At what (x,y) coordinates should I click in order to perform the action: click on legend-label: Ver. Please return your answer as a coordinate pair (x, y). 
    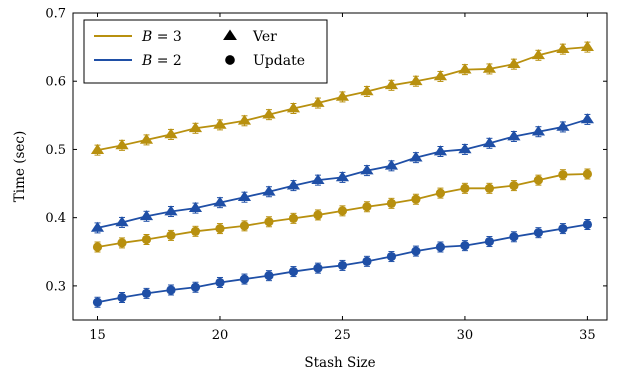
    Looking at the image, I should click on (264, 37).